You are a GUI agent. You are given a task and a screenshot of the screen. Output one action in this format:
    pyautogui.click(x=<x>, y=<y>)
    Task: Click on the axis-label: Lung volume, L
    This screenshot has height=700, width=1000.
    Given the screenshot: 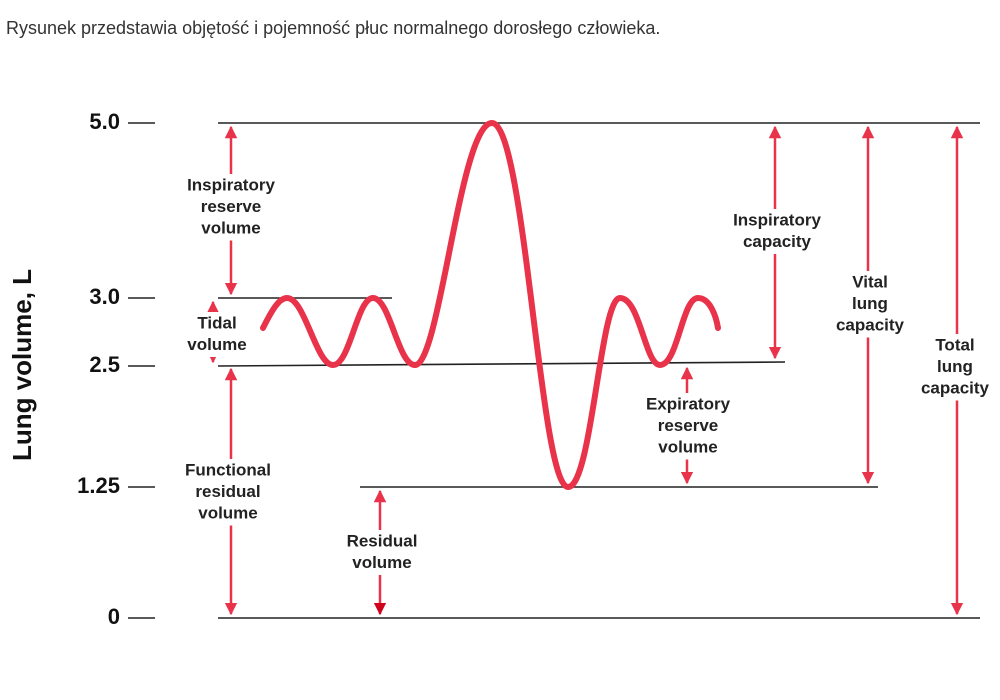 What is the action you would take?
    pyautogui.click(x=22, y=365)
    